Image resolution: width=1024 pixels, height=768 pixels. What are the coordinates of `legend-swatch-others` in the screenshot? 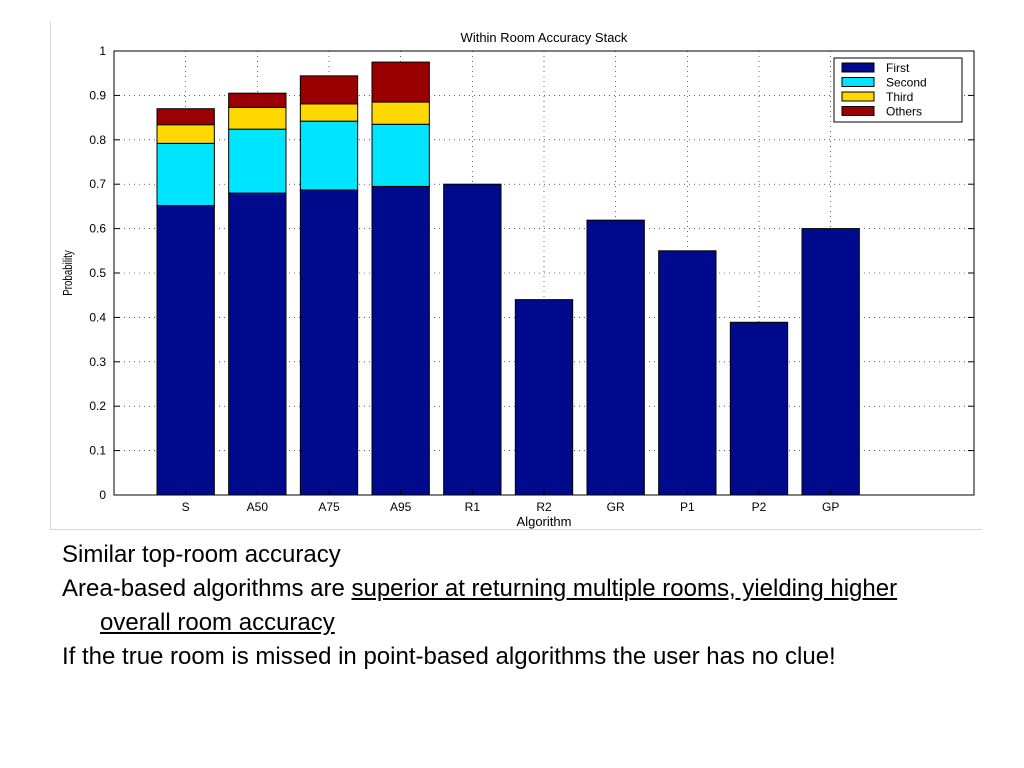 It's located at (858, 111).